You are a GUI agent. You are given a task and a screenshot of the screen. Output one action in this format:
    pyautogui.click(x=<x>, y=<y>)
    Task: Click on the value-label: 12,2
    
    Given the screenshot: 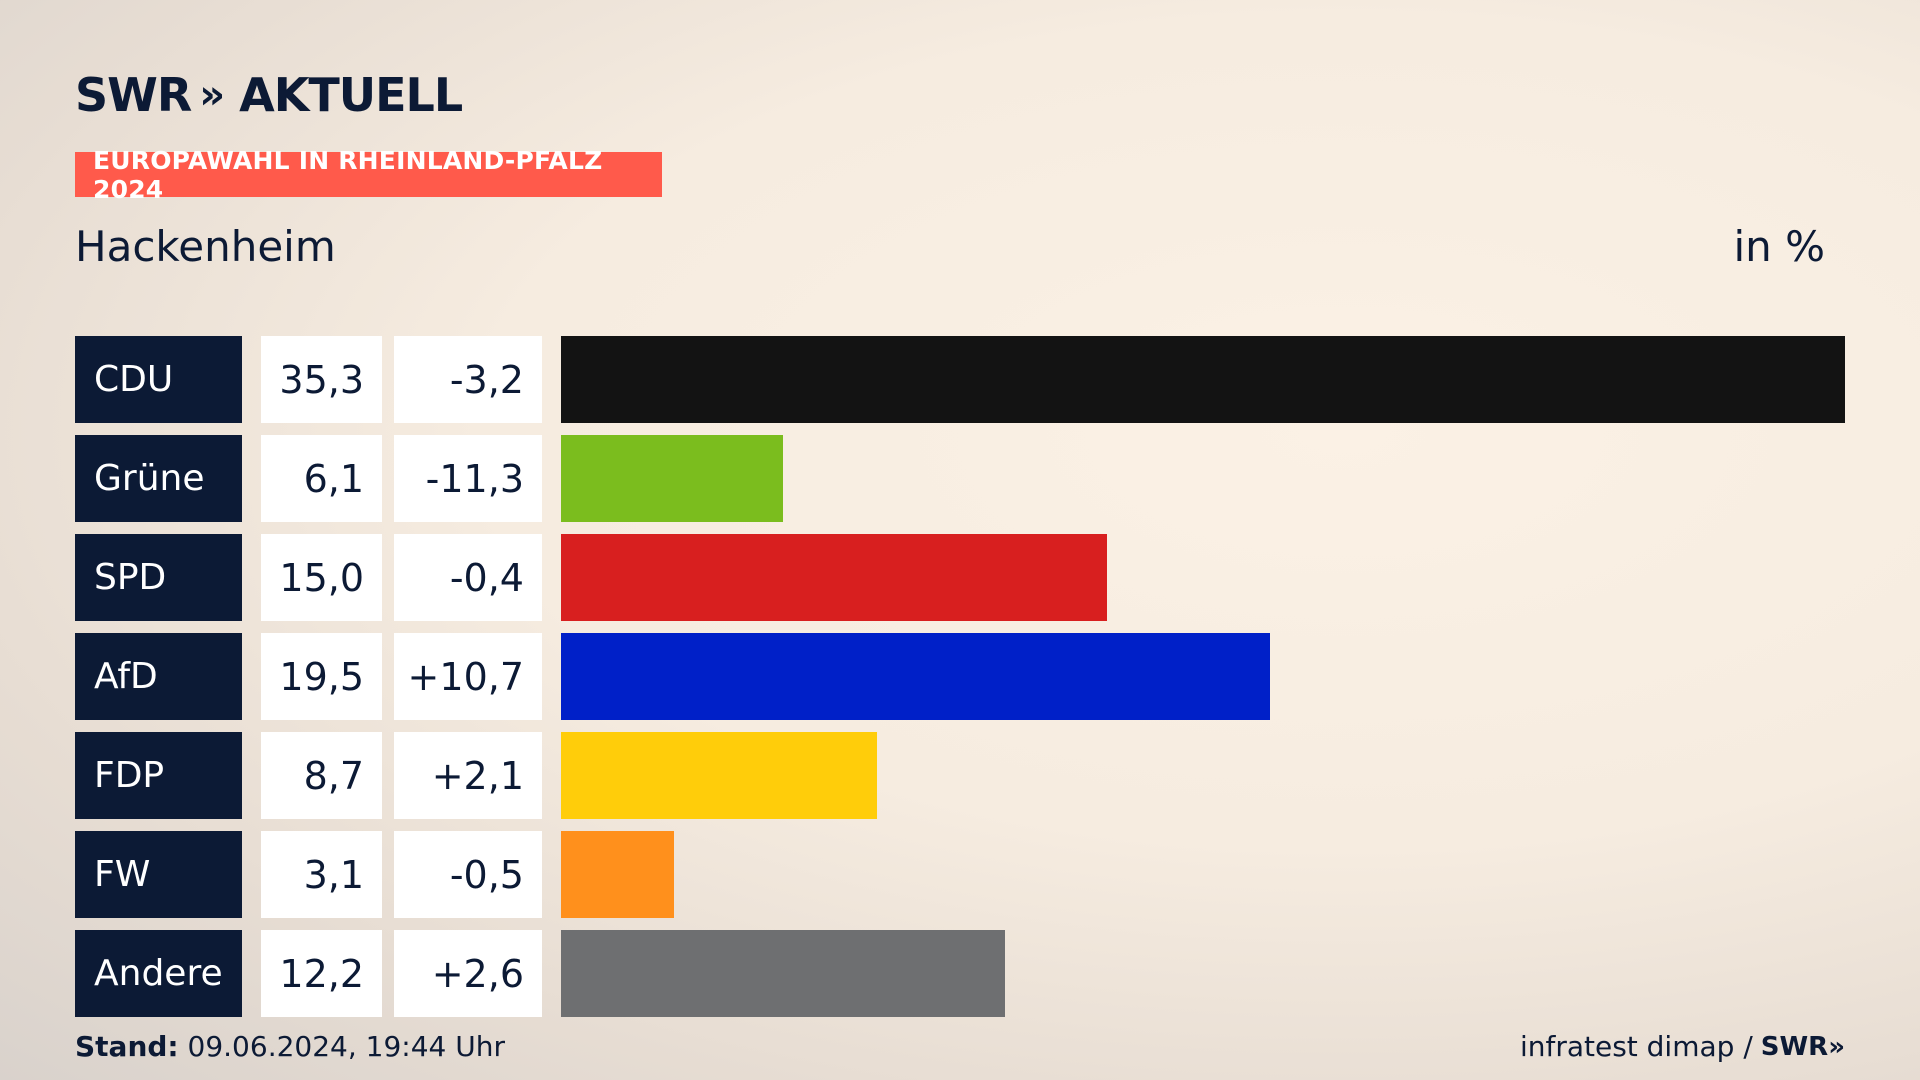 What is the action you would take?
    pyautogui.click(x=321, y=973)
    